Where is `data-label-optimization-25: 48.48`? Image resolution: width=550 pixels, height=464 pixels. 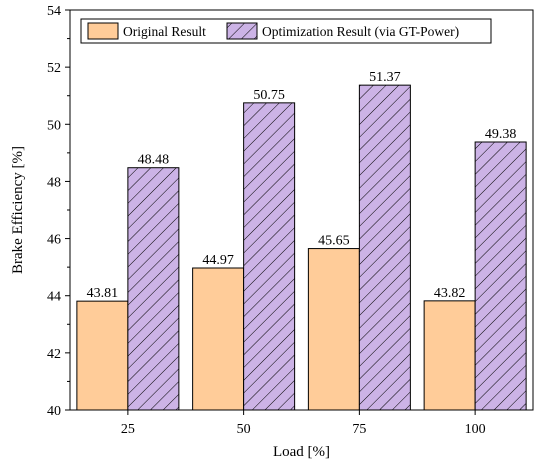
data-label-optimization-25: 48.48 is located at coordinates (154, 160).